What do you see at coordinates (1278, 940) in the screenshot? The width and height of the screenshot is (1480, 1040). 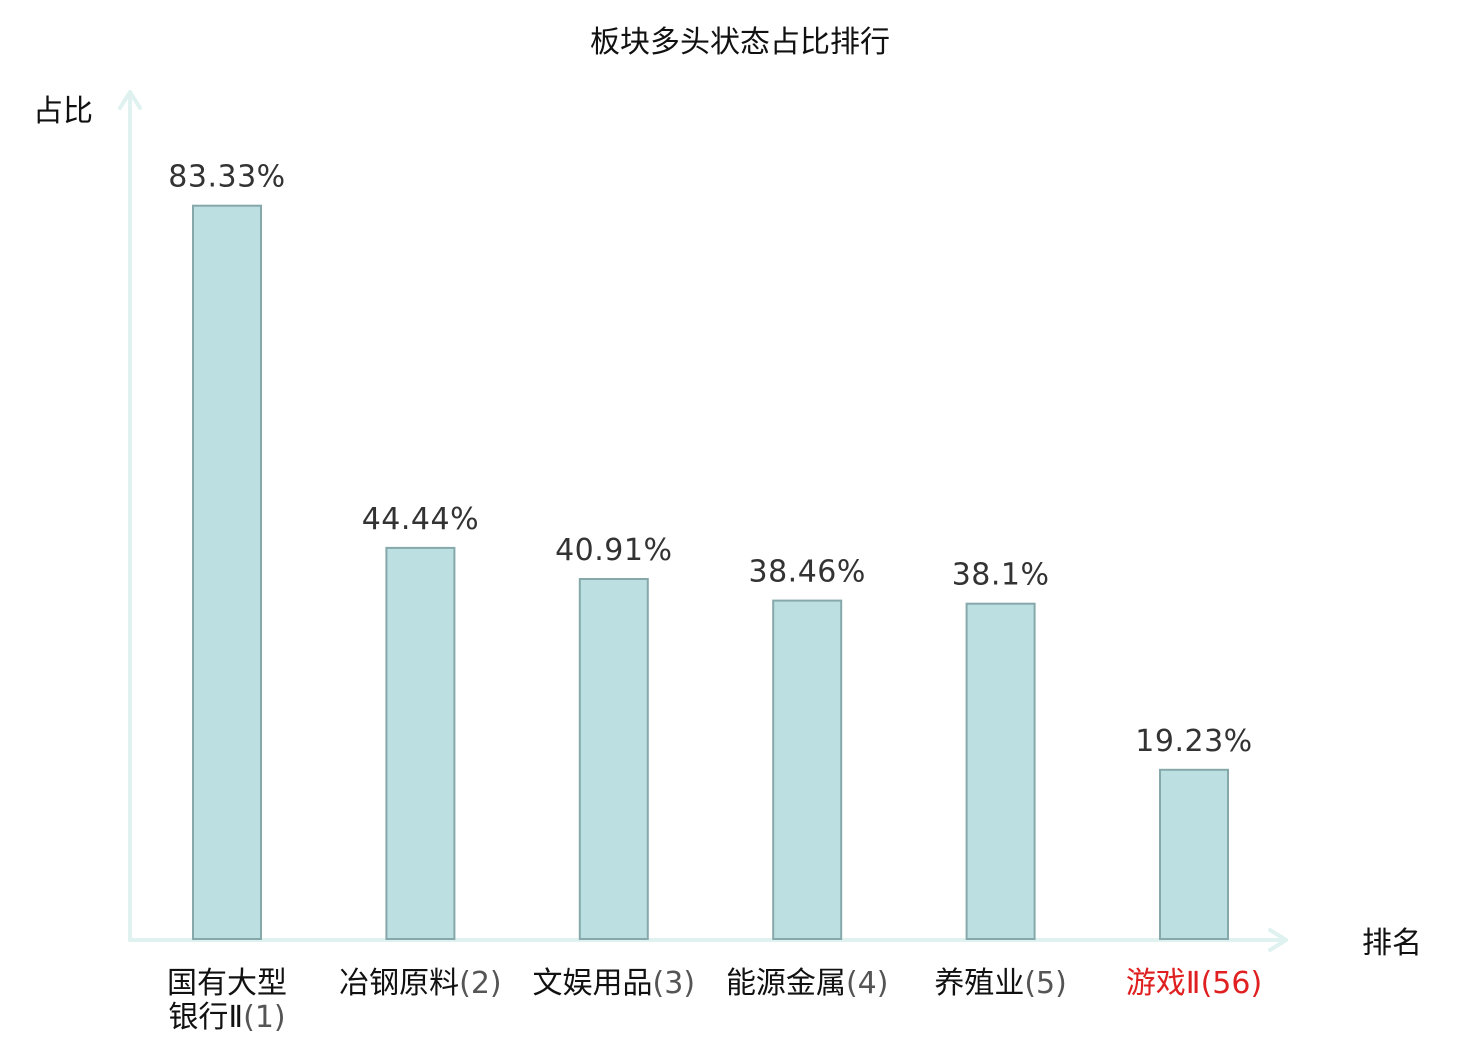 I see `x-axis-arrow` at bounding box center [1278, 940].